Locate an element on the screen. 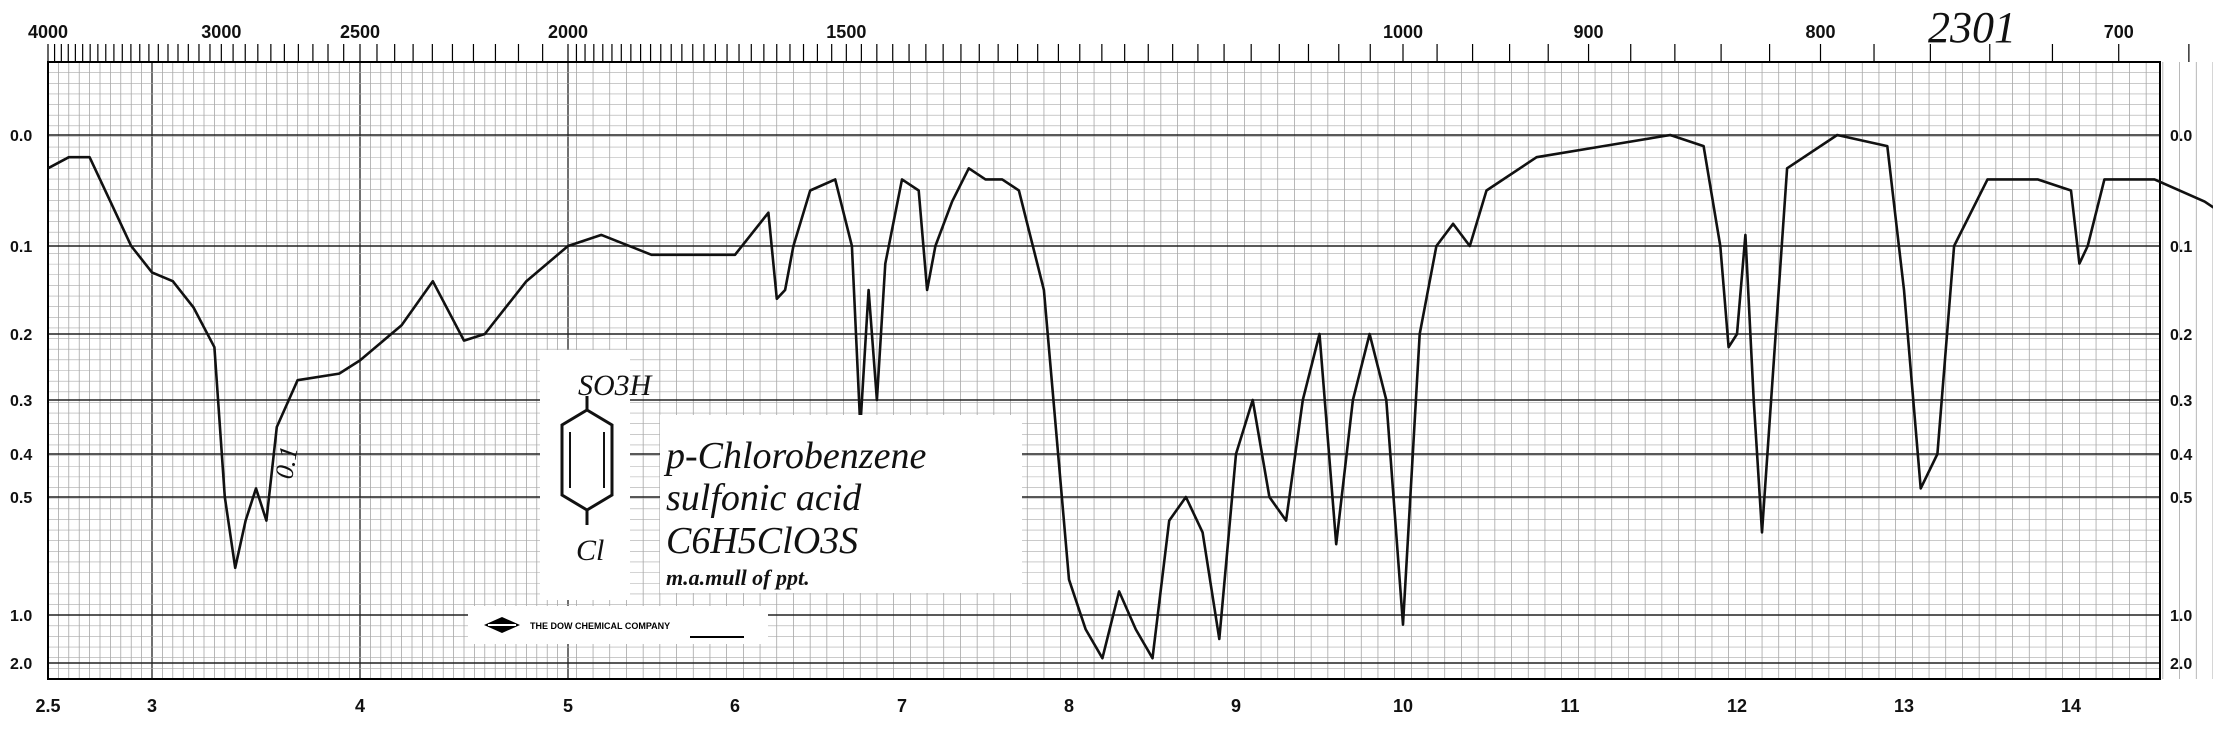  y-tick-label-right: 0.3 is located at coordinates (2181, 401).